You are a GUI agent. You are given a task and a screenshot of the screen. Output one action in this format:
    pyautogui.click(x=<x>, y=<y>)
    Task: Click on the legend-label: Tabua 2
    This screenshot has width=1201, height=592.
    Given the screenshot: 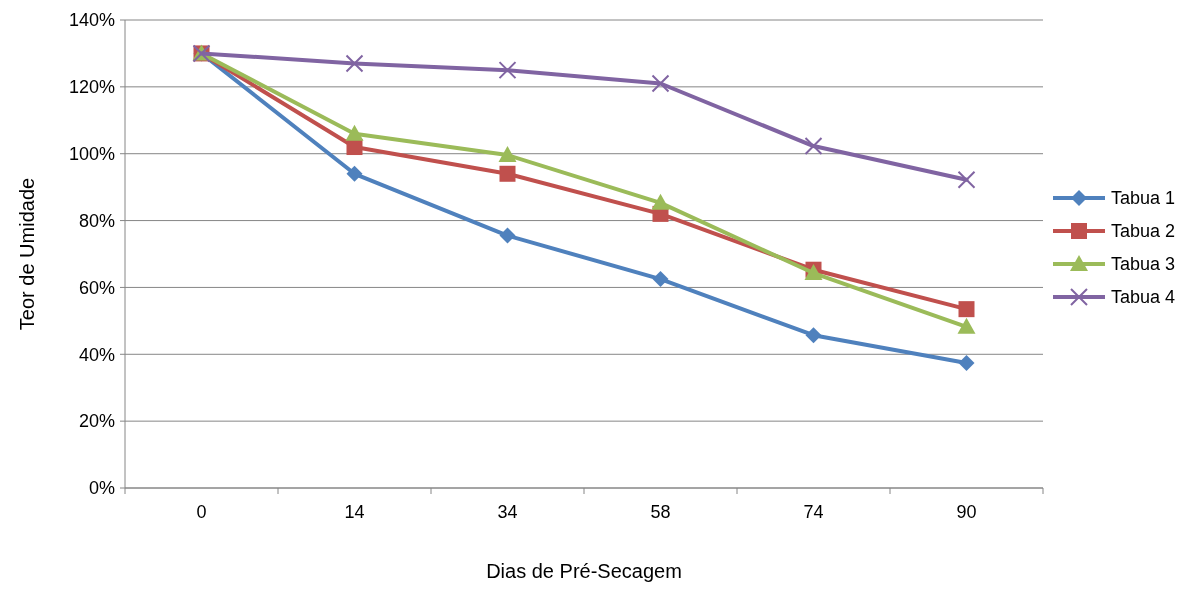 What is the action you would take?
    pyautogui.click(x=1143, y=231)
    